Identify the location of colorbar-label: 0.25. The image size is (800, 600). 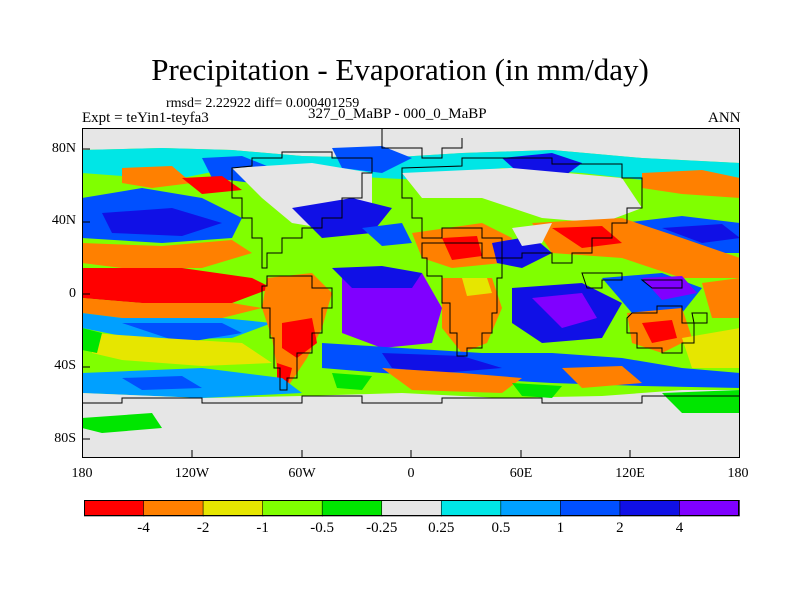
(441, 528).